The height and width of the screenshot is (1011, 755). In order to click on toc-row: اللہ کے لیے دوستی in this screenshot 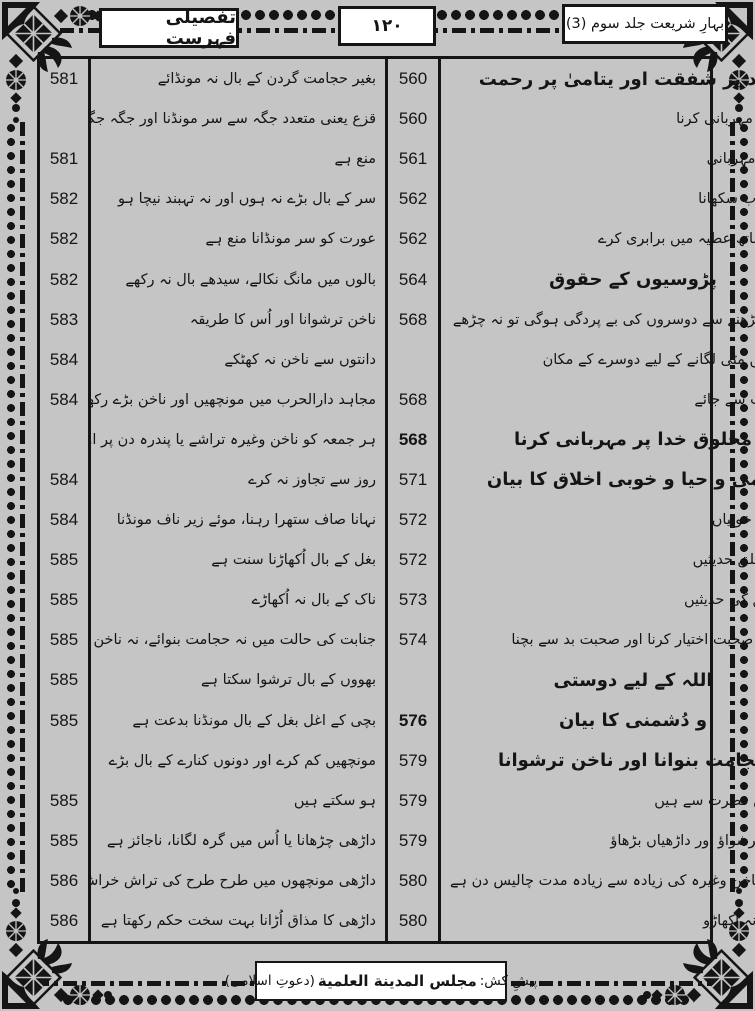, I will do `click(571, 680)`.